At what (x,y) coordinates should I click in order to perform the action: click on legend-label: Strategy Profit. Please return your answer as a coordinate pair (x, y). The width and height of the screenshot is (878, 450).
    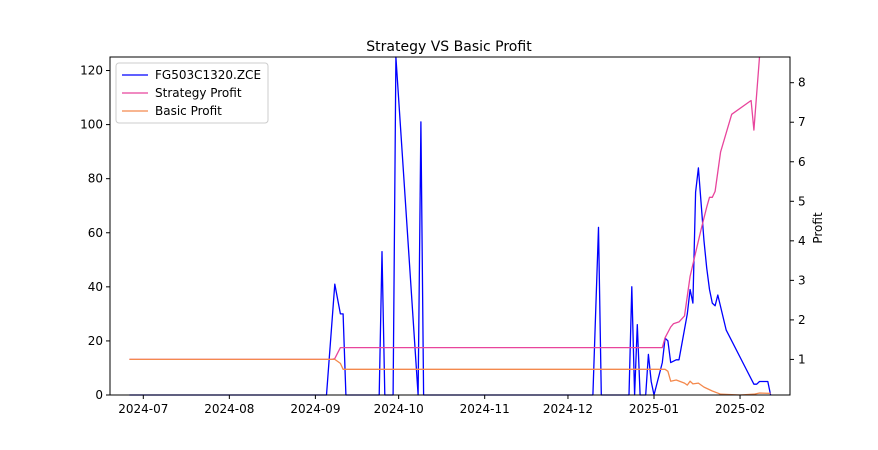
    Looking at the image, I should click on (198, 93).